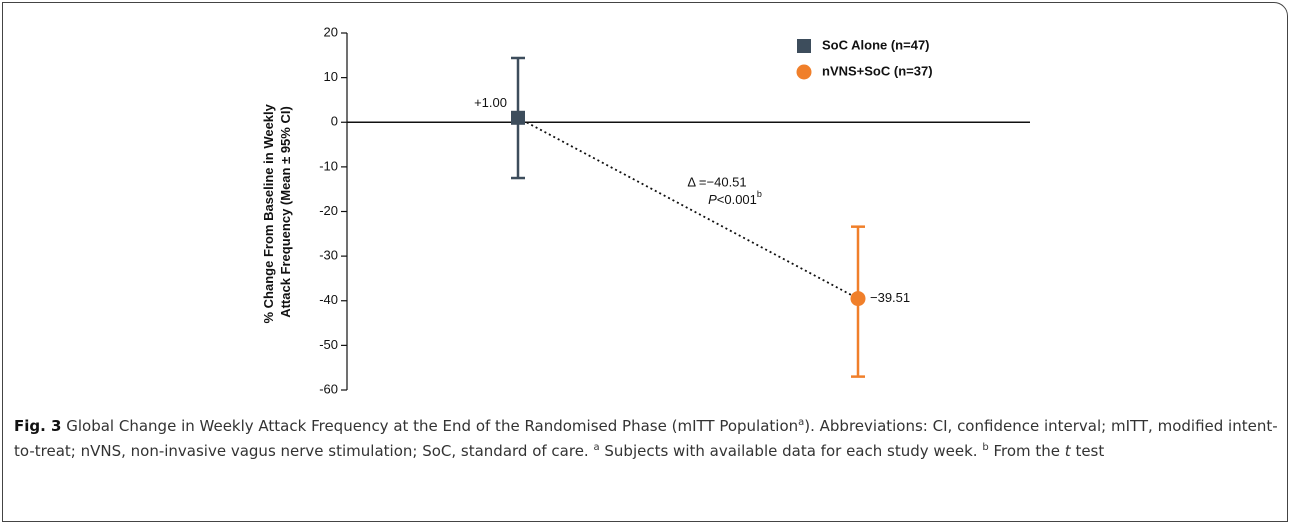  I want to click on y-tick-label: -10, so click(328, 165).